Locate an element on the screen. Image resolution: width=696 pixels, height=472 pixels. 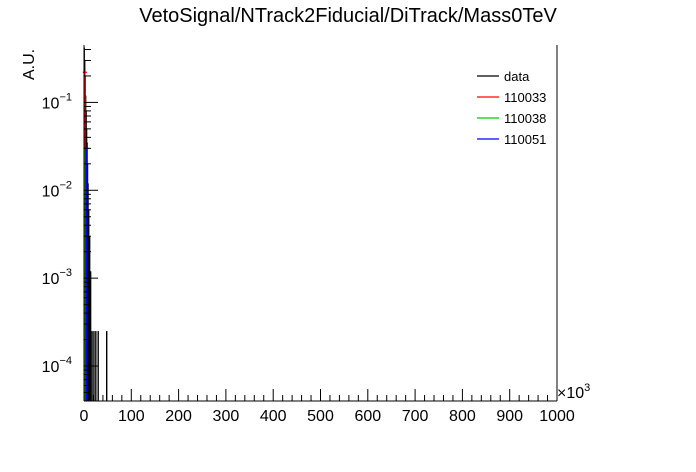
legend-label: data is located at coordinates (517, 76).